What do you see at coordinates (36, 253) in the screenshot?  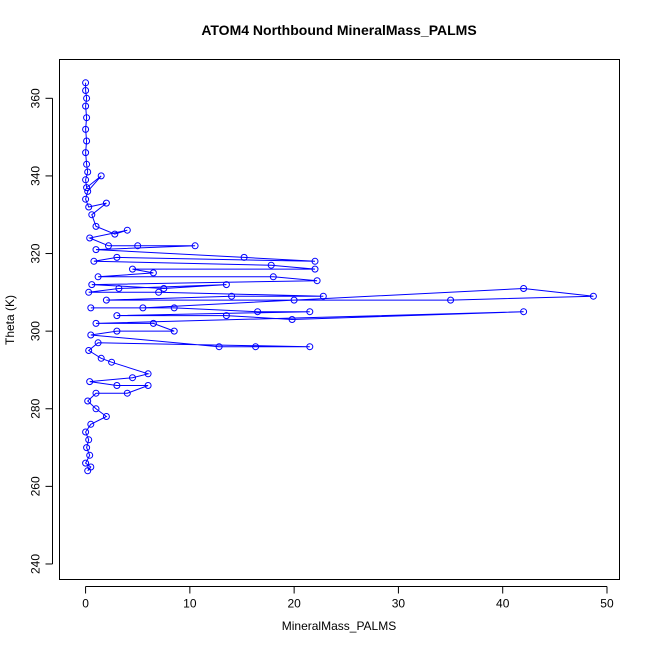 I see `y-tick-label: 320` at bounding box center [36, 253].